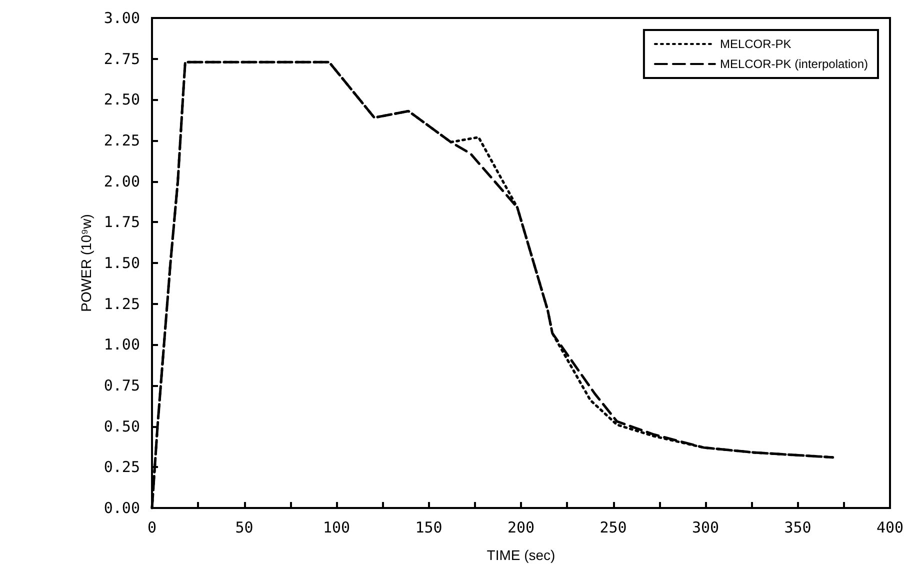 The width and height of the screenshot is (918, 578). Describe the element at coordinates (122, 99) in the screenshot. I see `y-tick-label: 2.50` at that location.